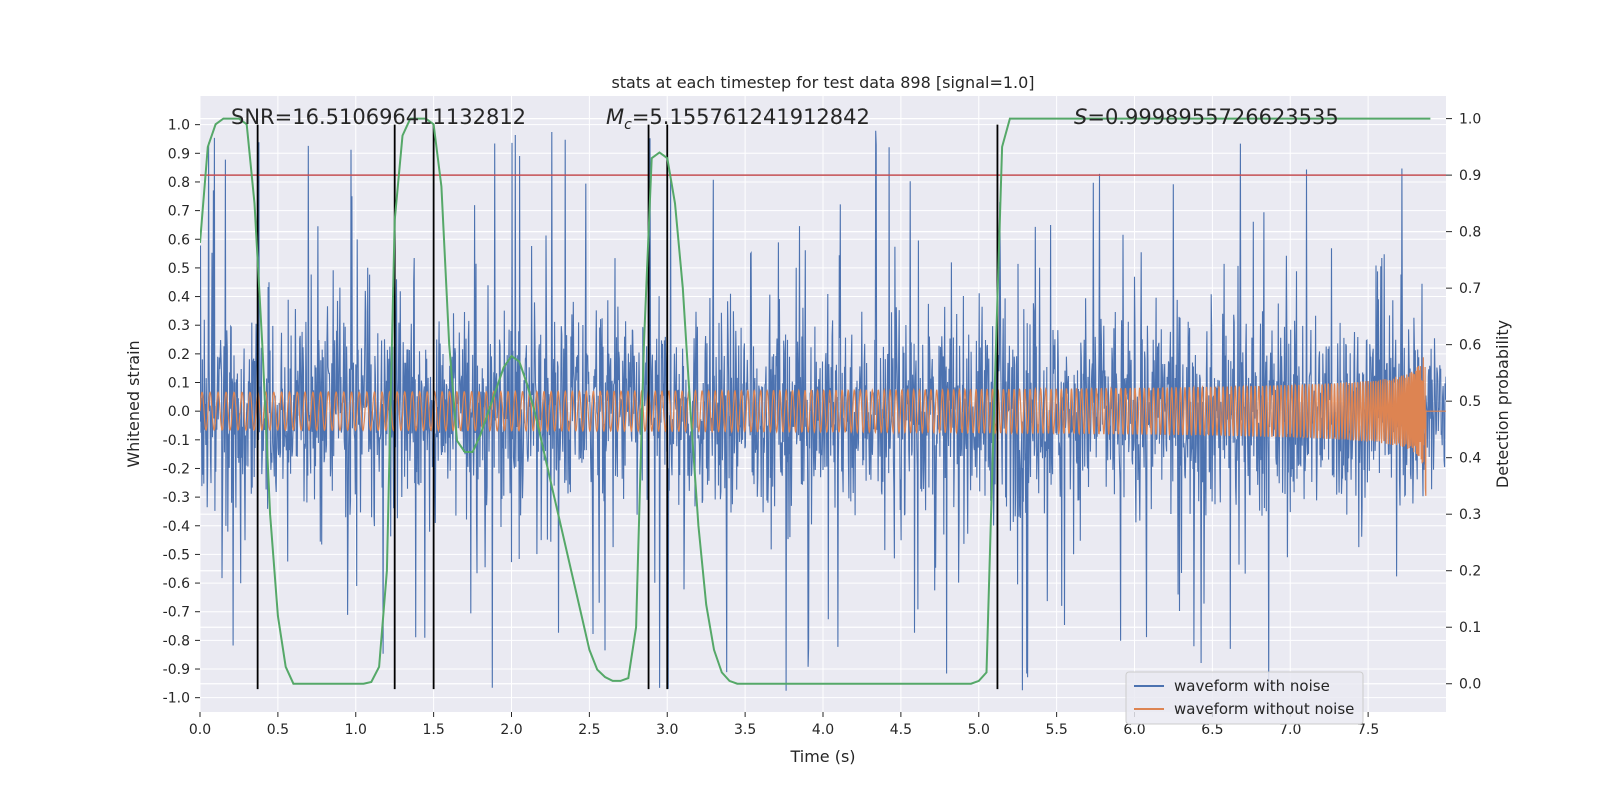 This screenshot has height=800, width=1600. I want to click on y-tick-label: 0.9, so click(179, 154).